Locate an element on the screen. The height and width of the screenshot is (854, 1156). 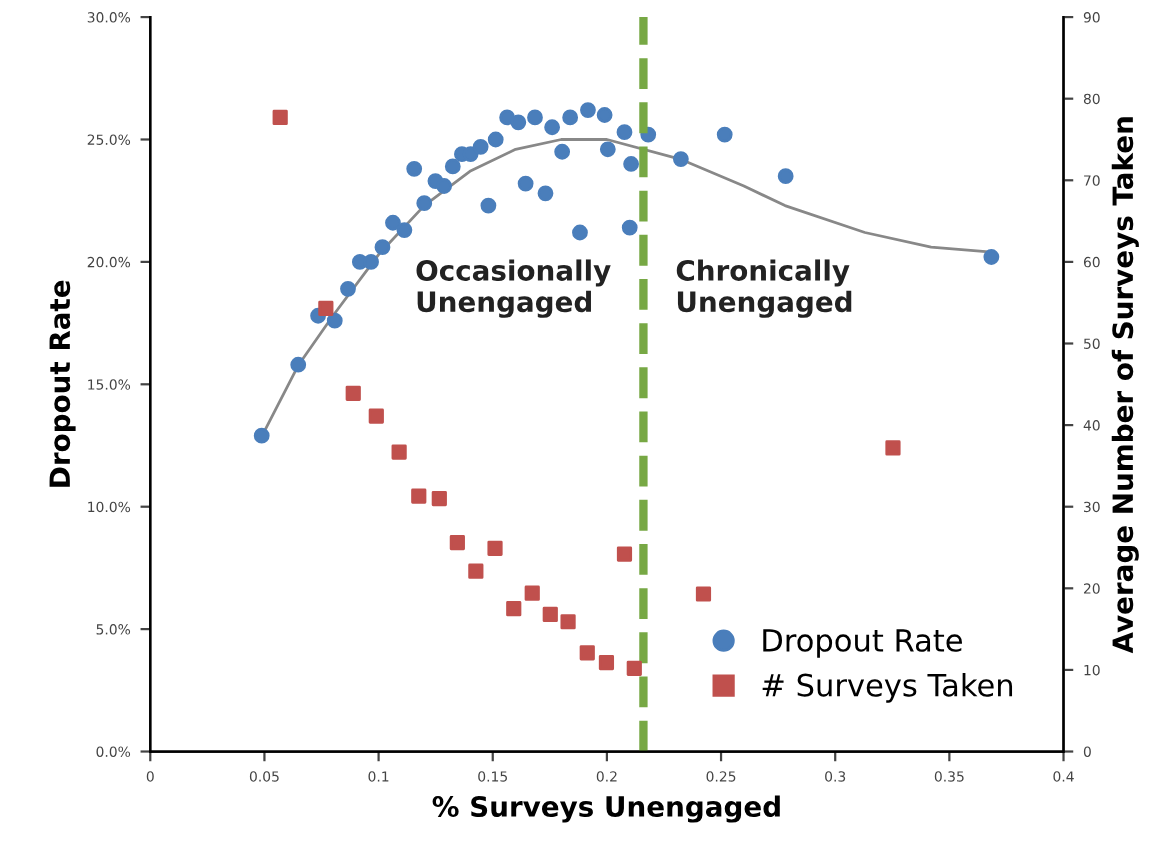
legend-label: # Surveys Taken is located at coordinates (887, 688).